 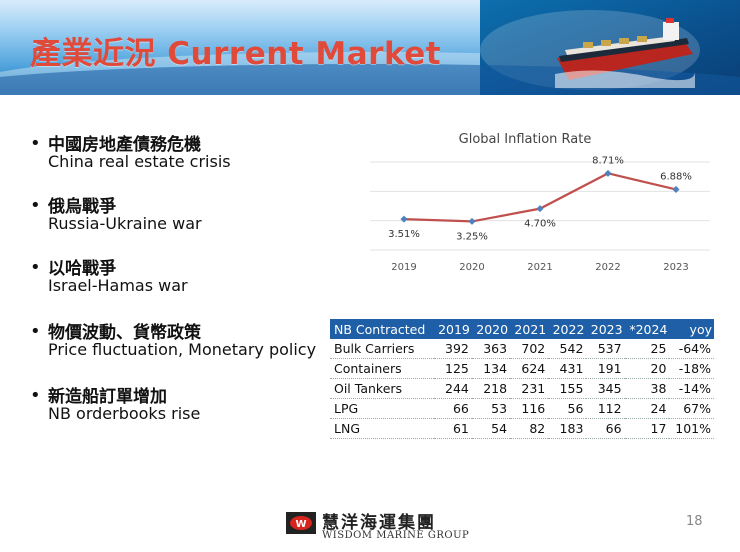 What do you see at coordinates (182, 349) in the screenshot?
I see `bullet-en: Price fluctuation, Monetary policy` at bounding box center [182, 349].